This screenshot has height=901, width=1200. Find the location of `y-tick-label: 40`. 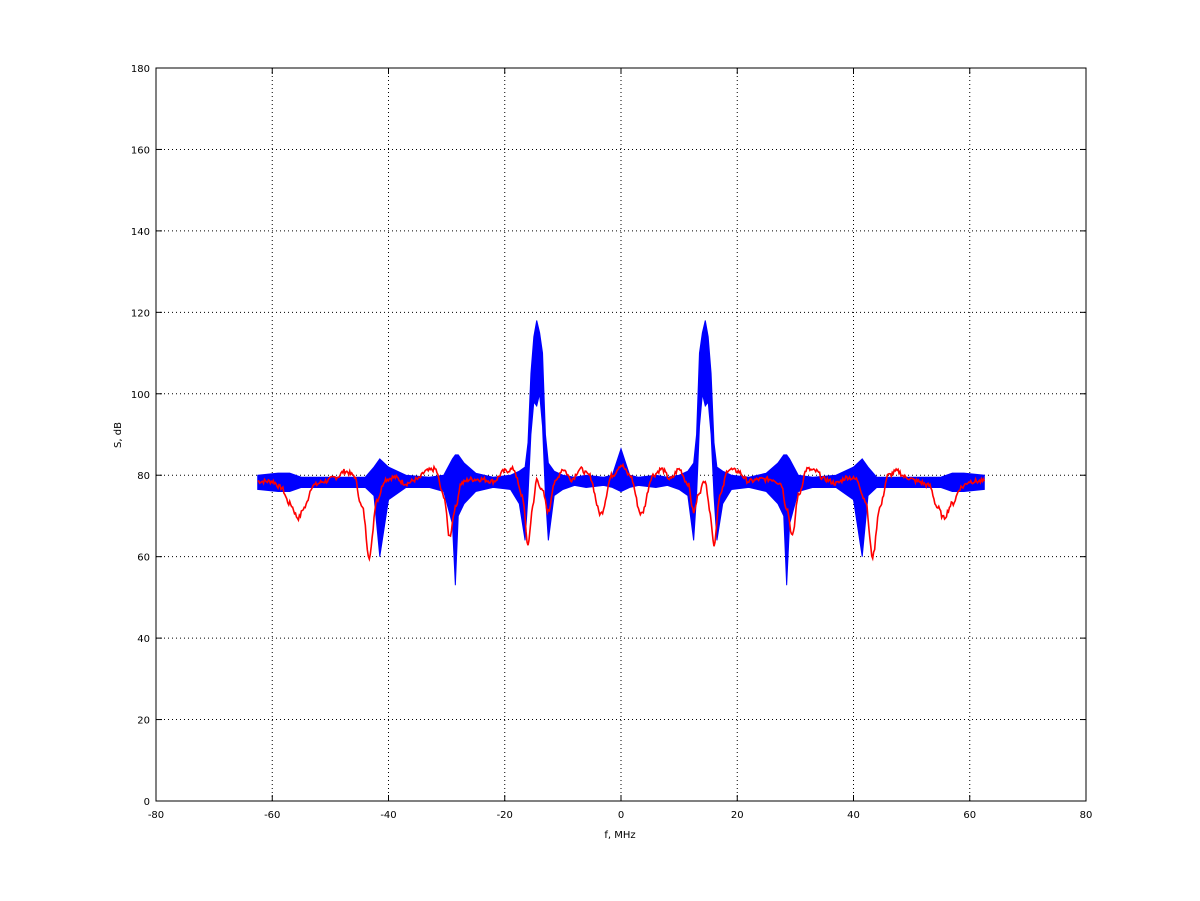

y-tick-label: 40 is located at coordinates (143, 639).